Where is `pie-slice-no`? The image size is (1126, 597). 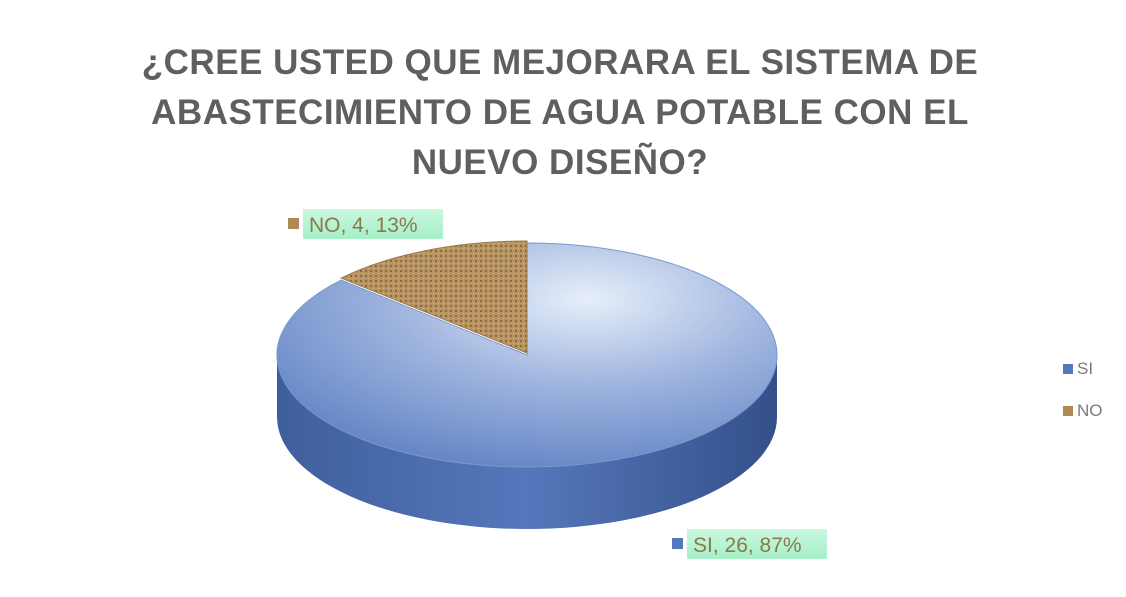
pie-slice-no is located at coordinates (433, 297).